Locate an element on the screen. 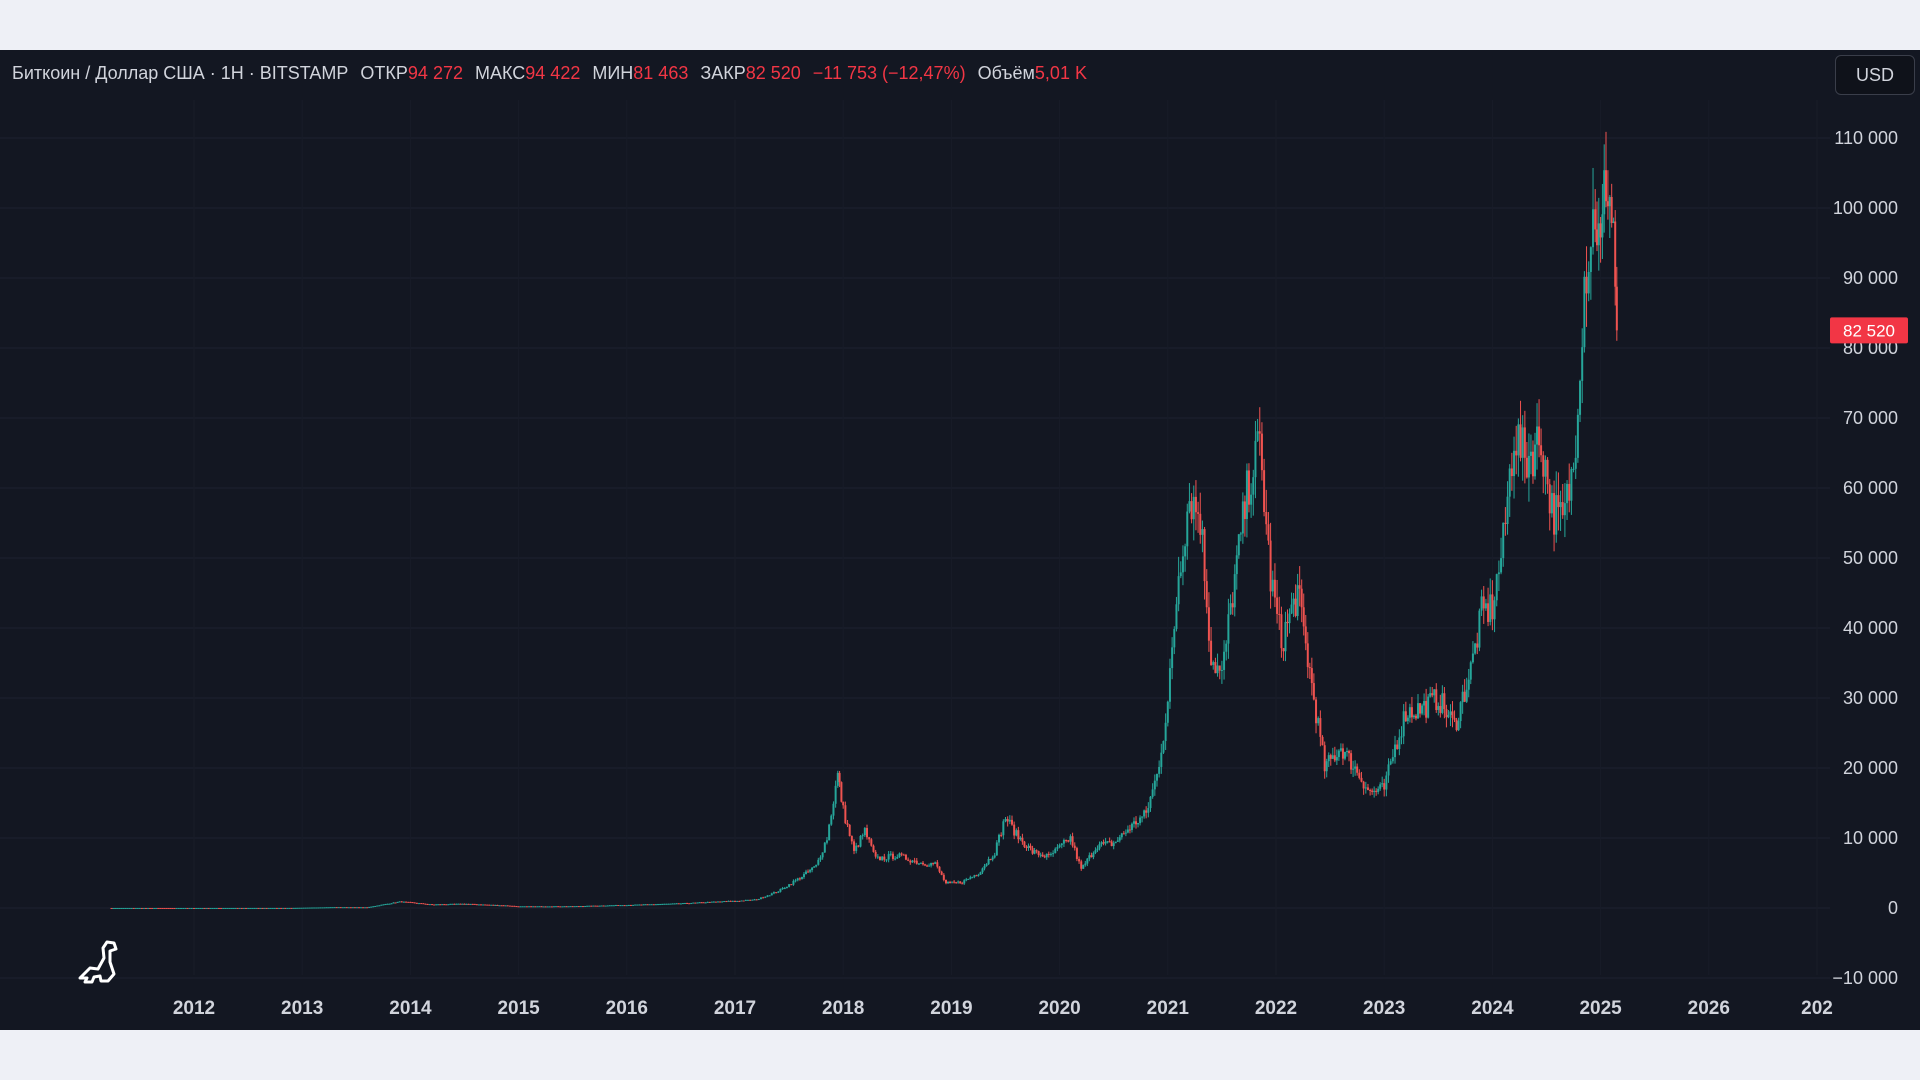 Image resolution: width=1920 pixels, height=1080 pixels. dino-logo-icon is located at coordinates (98, 962).